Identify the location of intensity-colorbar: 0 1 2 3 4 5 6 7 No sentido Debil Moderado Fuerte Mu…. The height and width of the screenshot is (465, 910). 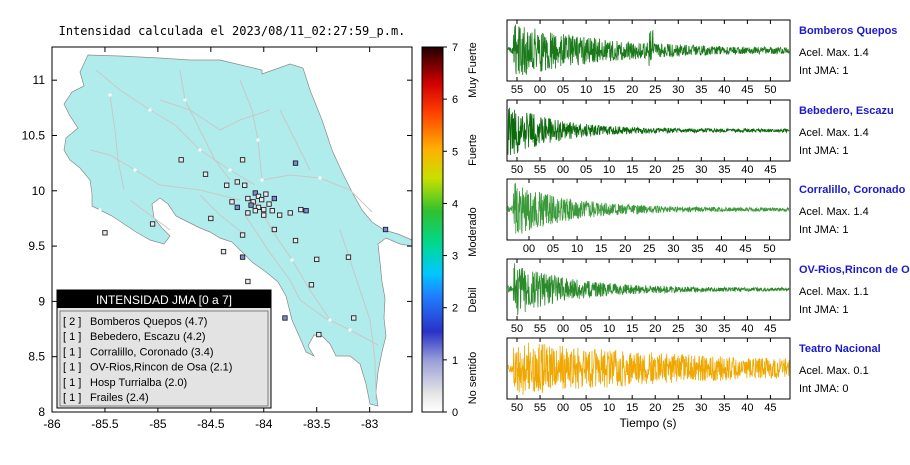
(450, 230).